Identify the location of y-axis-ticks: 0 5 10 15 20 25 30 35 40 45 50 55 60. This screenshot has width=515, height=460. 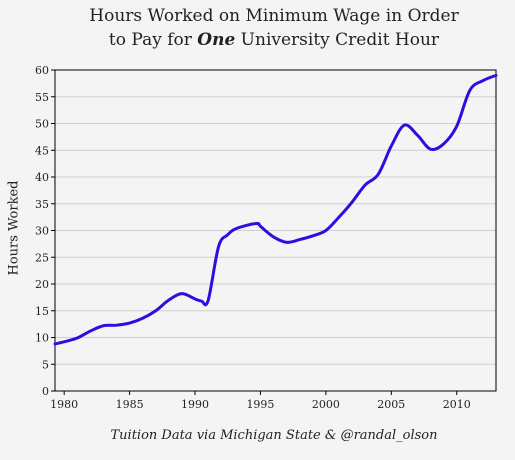
(45, 231).